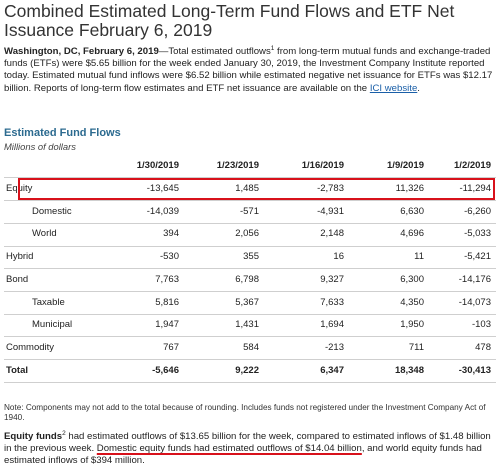 The height and width of the screenshot is (474, 501). Describe the element at coordinates (419, 257) in the screenshot. I see `table-cell: 11` at that location.